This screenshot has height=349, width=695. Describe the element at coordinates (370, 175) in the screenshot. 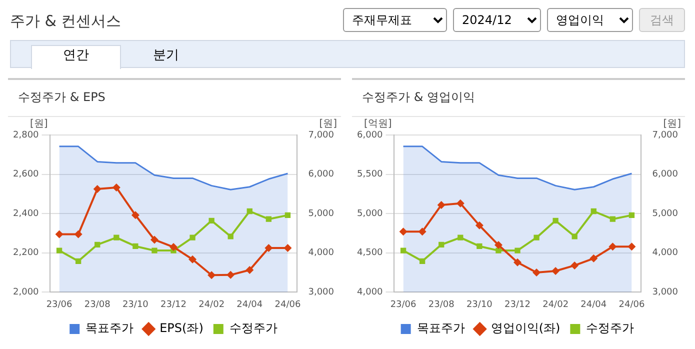

I see `y-tick-label: 5,500` at that location.